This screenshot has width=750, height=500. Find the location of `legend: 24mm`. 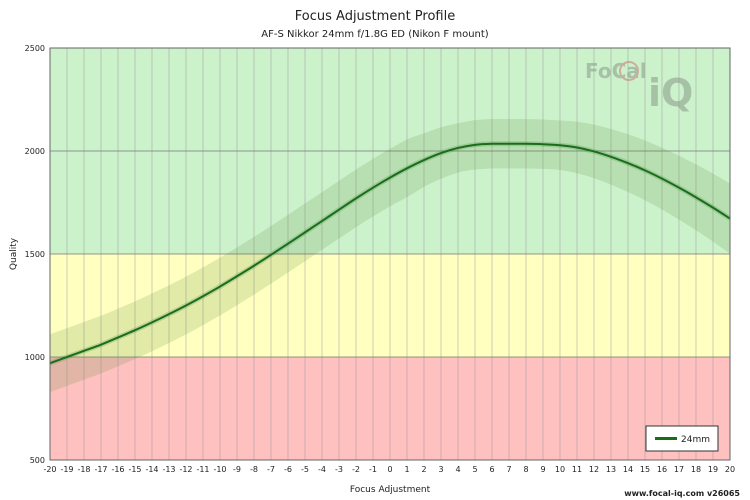

legend: 24mm is located at coordinates (682, 438).